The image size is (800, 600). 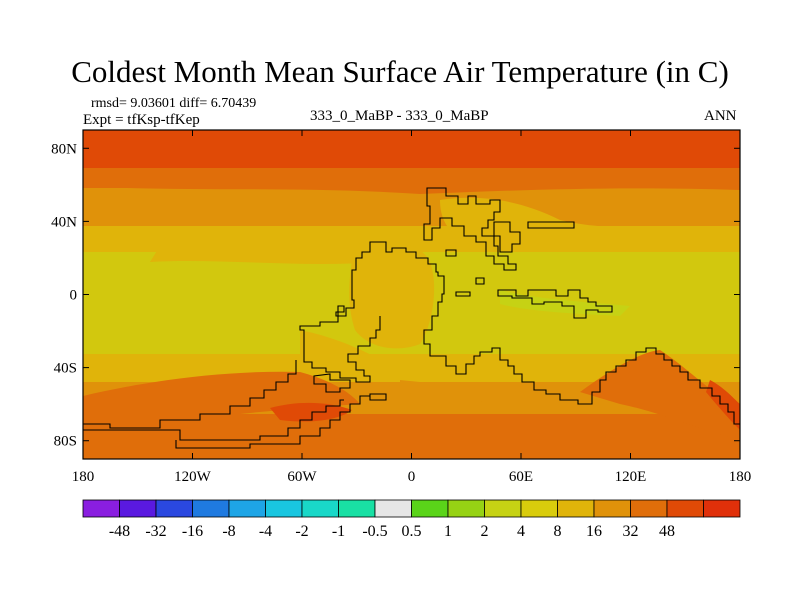 What do you see at coordinates (521, 477) in the screenshot?
I see `x-tick-label: 60E` at bounding box center [521, 477].